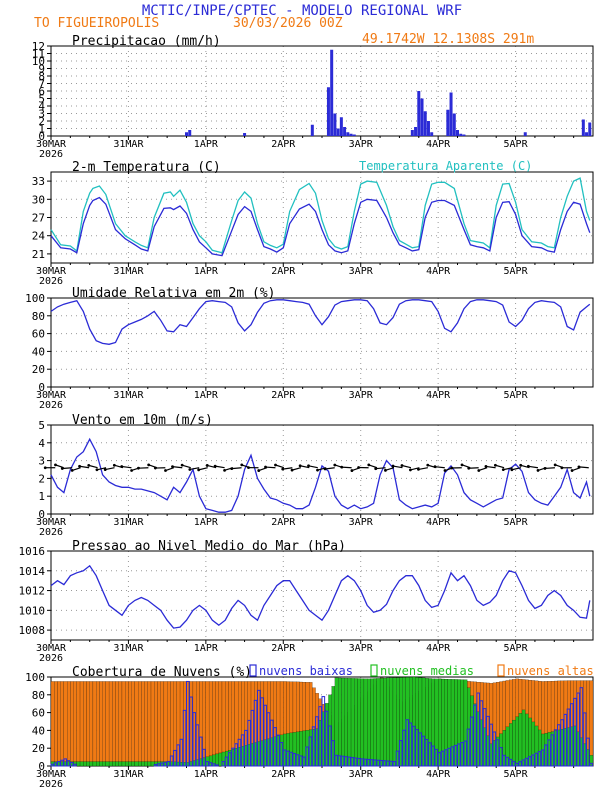  Describe the element at coordinates (448, 39) in the screenshot. I see `coords-label: 49.1742W 12.1308S 291m` at that location.